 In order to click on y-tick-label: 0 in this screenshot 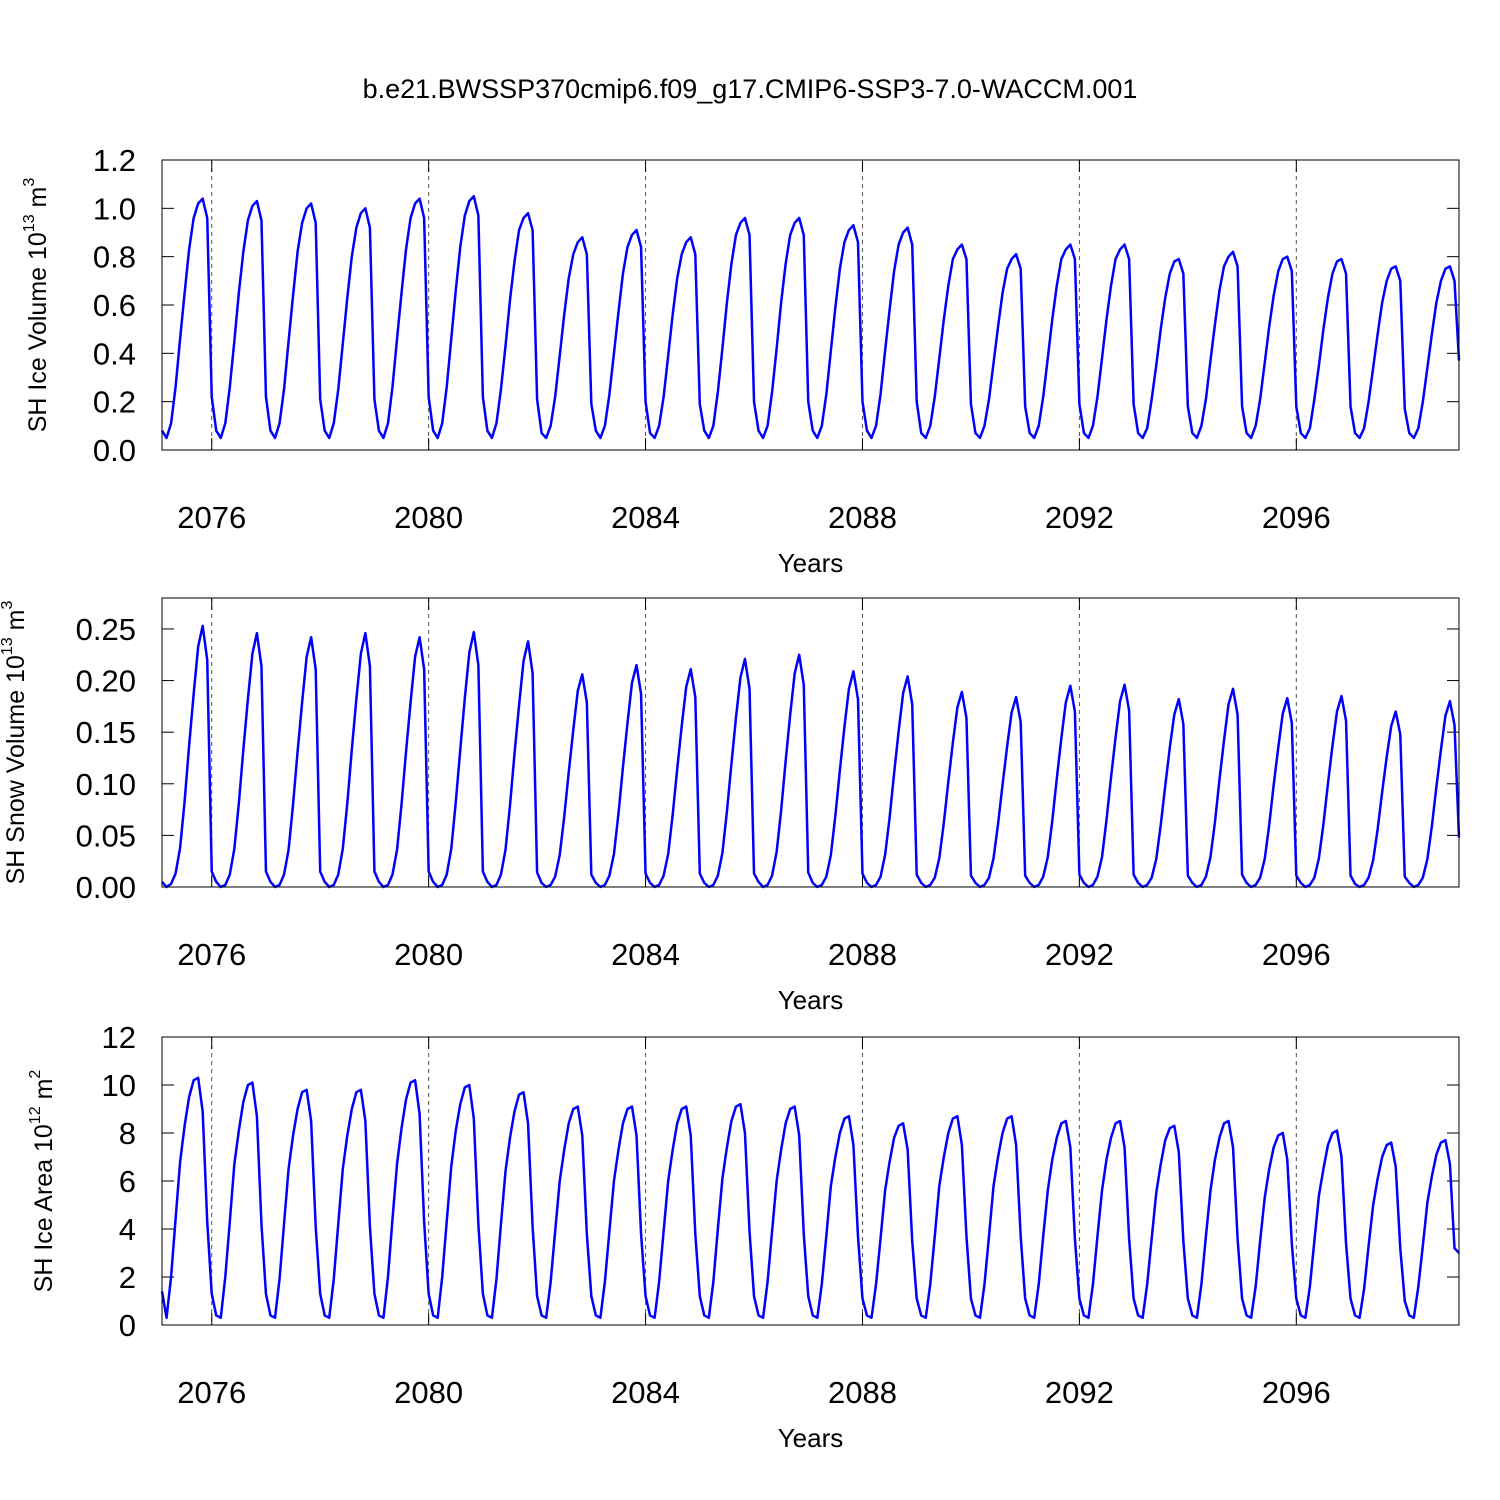, I will do `click(127, 1325)`.